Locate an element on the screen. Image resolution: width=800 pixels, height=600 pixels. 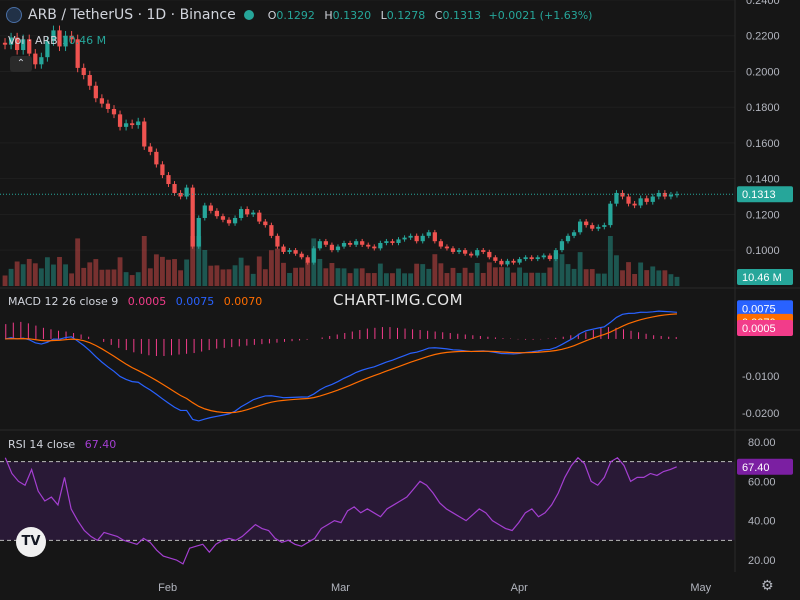
volume-legend: Vol · ARB 10.46 M is located at coordinates (57, 40).